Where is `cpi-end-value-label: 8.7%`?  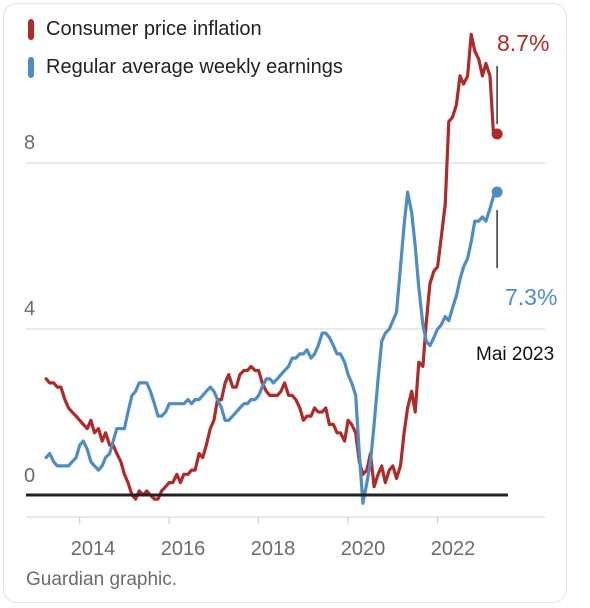
cpi-end-value-label: 8.7% is located at coordinates (523, 43).